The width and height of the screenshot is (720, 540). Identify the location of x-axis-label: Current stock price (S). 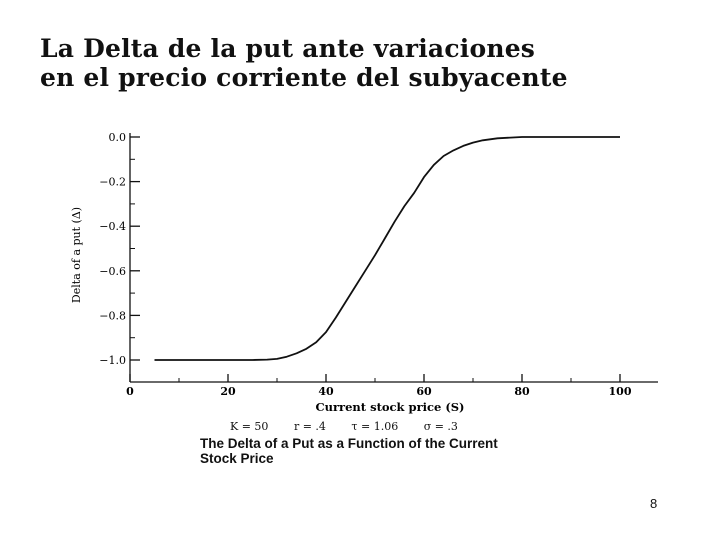
(389, 407).